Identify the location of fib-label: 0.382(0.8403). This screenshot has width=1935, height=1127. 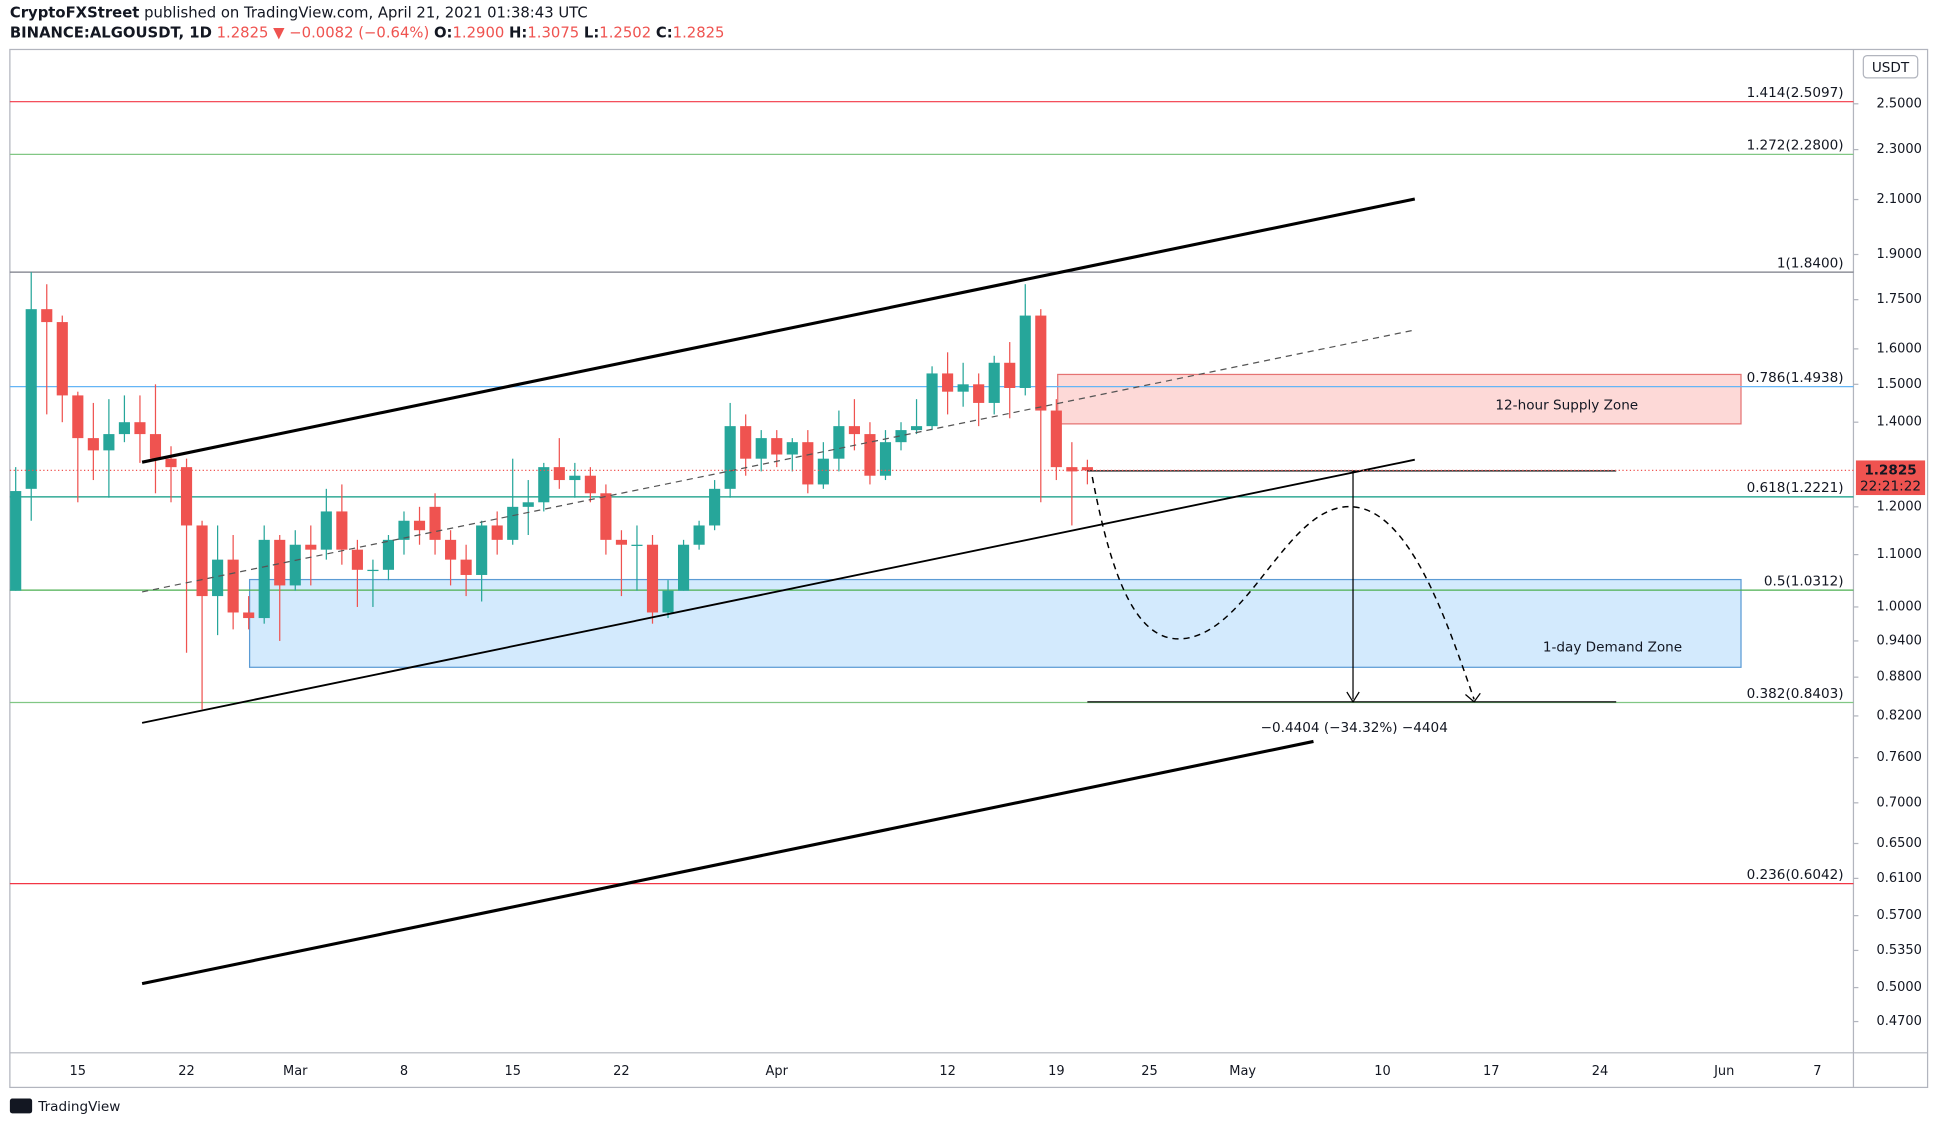
(1795, 694).